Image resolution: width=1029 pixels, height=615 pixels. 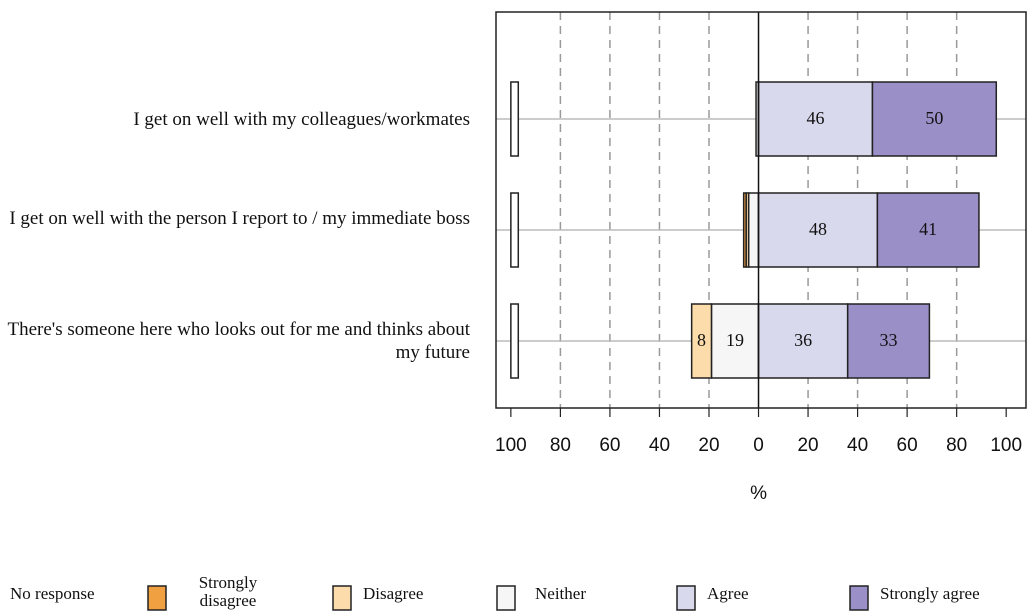 I want to click on value-label: 48, so click(x=818, y=229).